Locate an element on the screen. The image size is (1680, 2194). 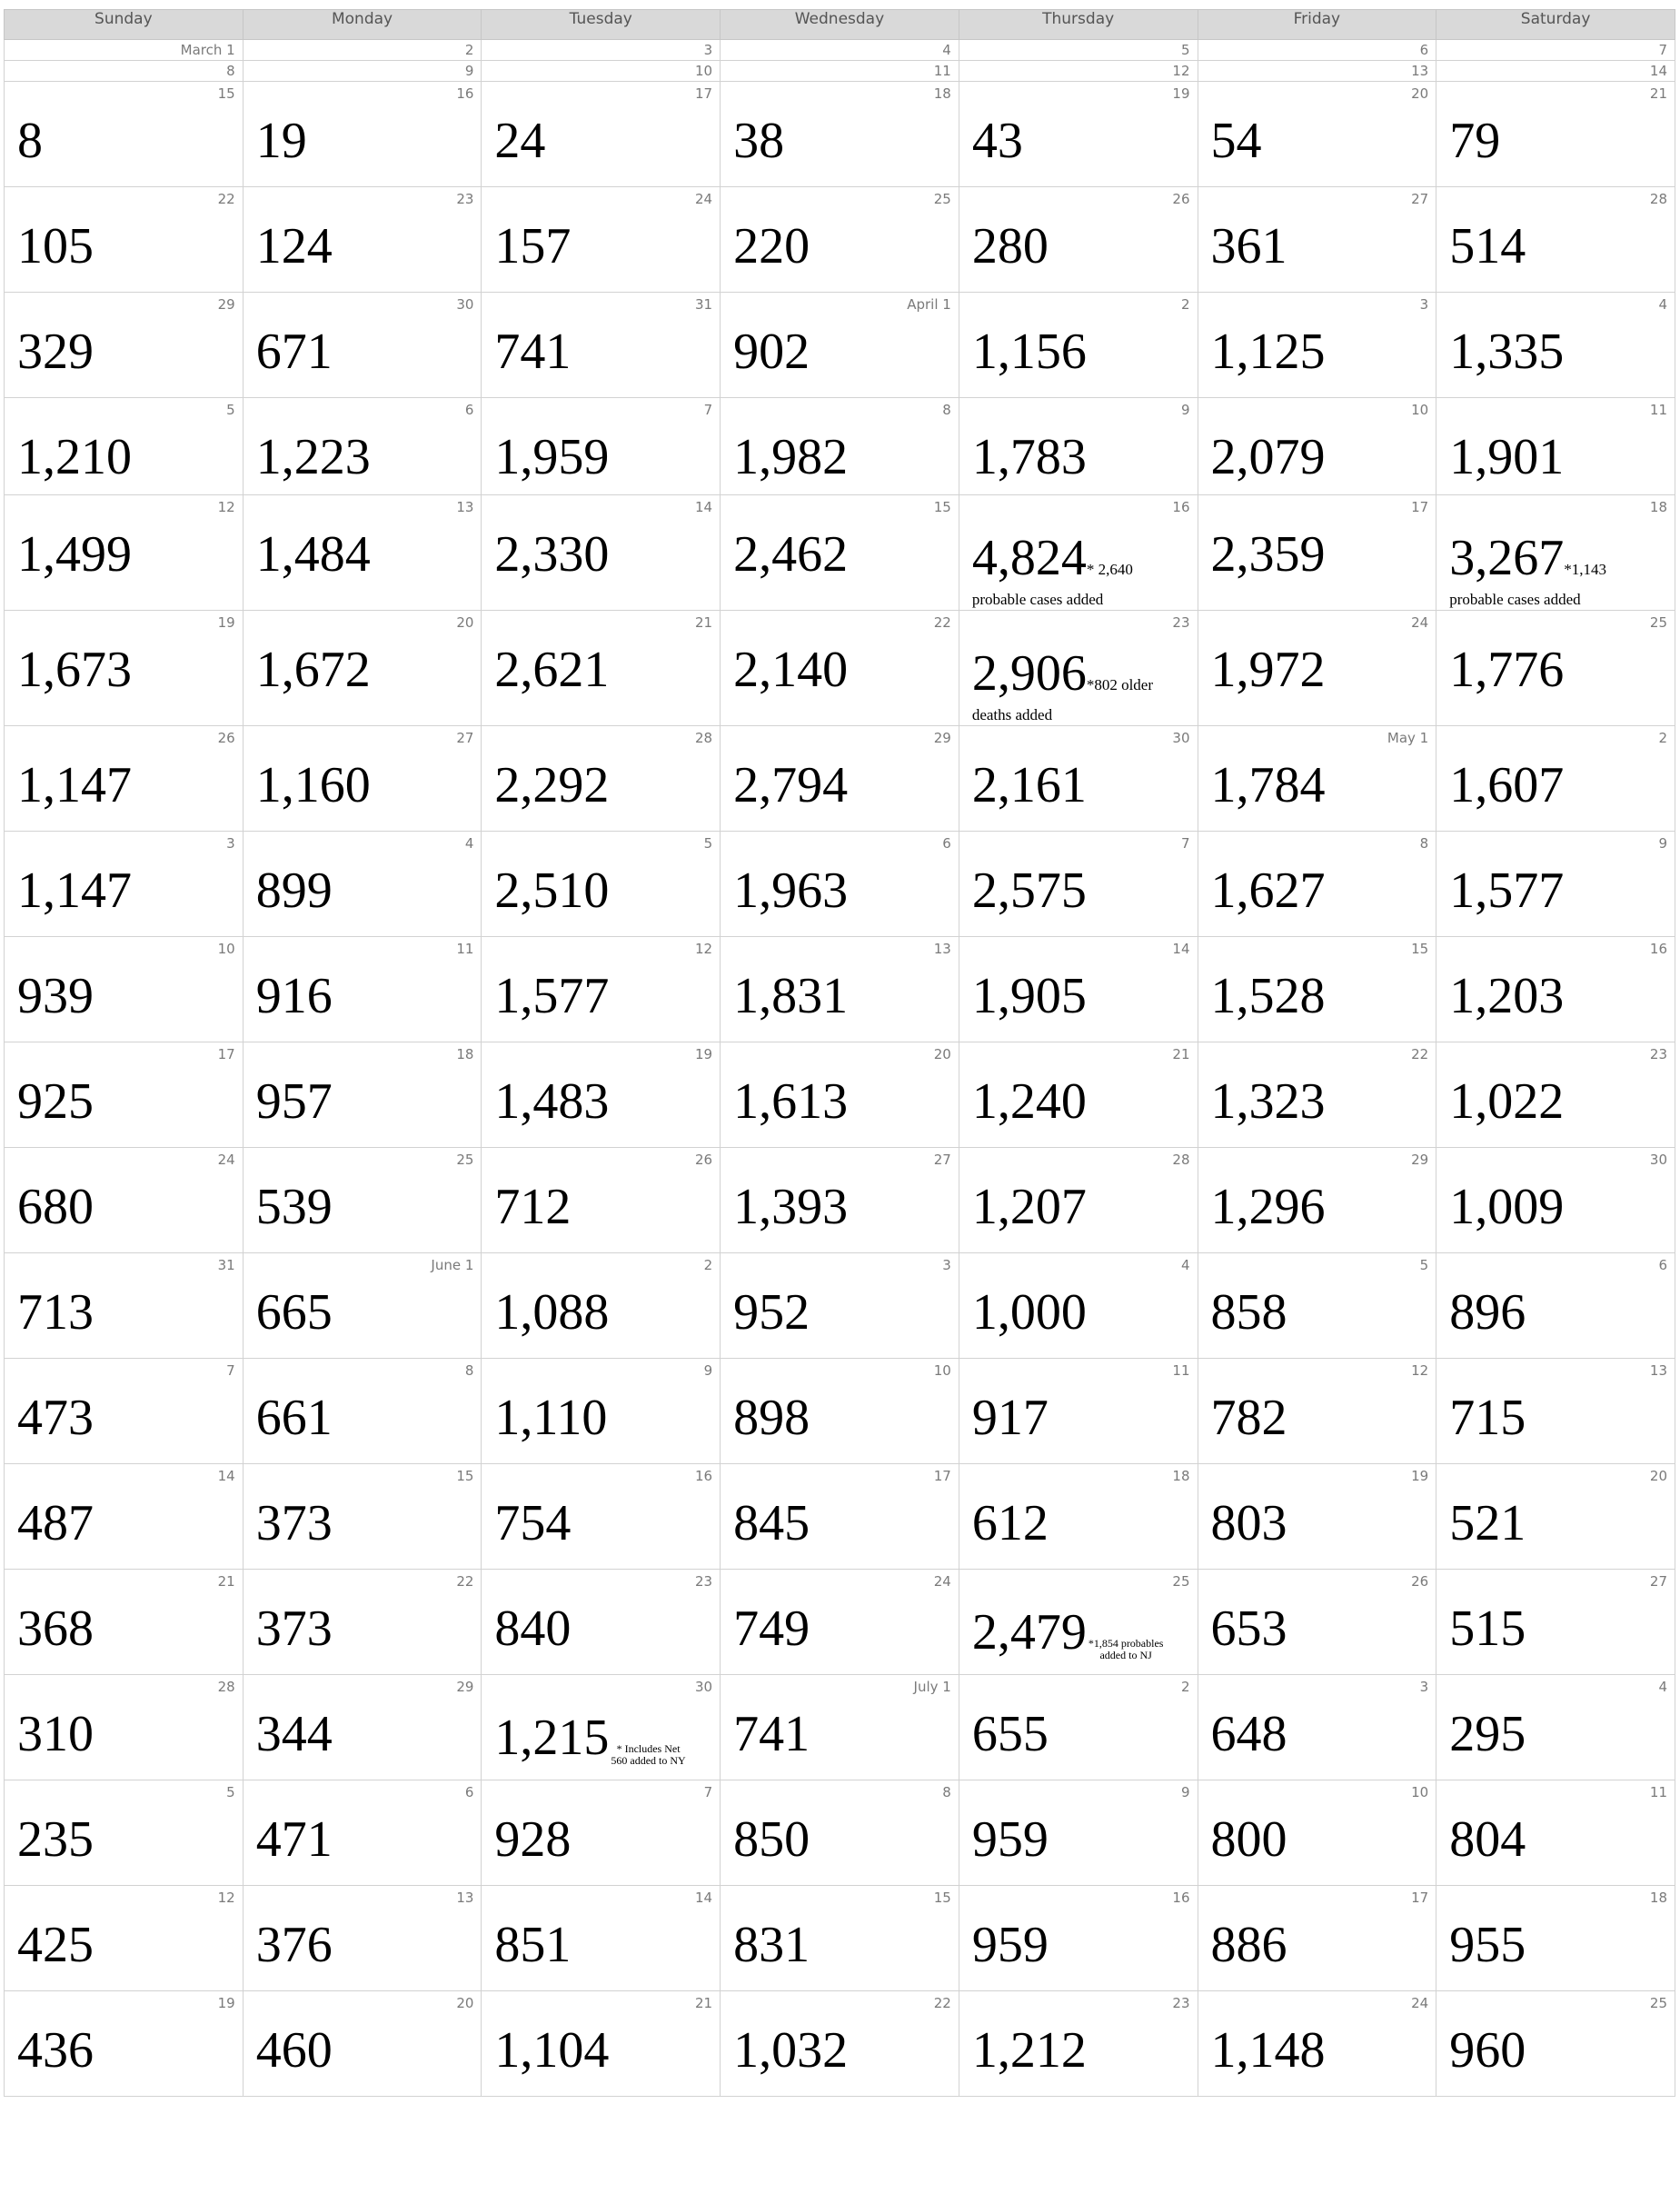
day-number: 21 is located at coordinates (1181, 1054).